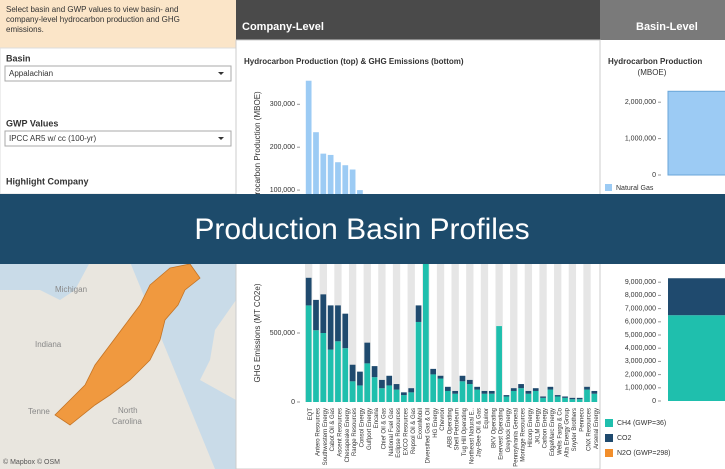 The image size is (725, 469). What do you see at coordinates (341, 432) in the screenshot?
I see `x-tick-label: Ascent Resources` at bounding box center [341, 432].